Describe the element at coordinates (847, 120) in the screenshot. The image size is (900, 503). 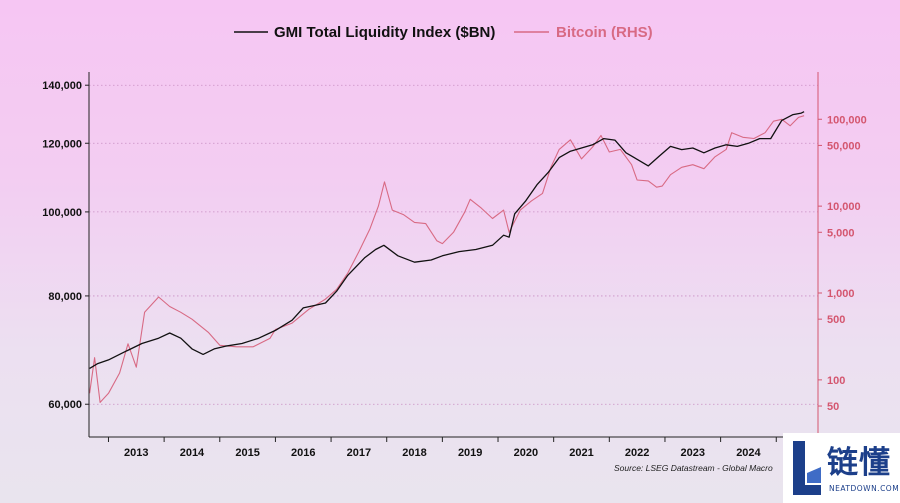
I see `right-tick-label: 100,000` at that location.